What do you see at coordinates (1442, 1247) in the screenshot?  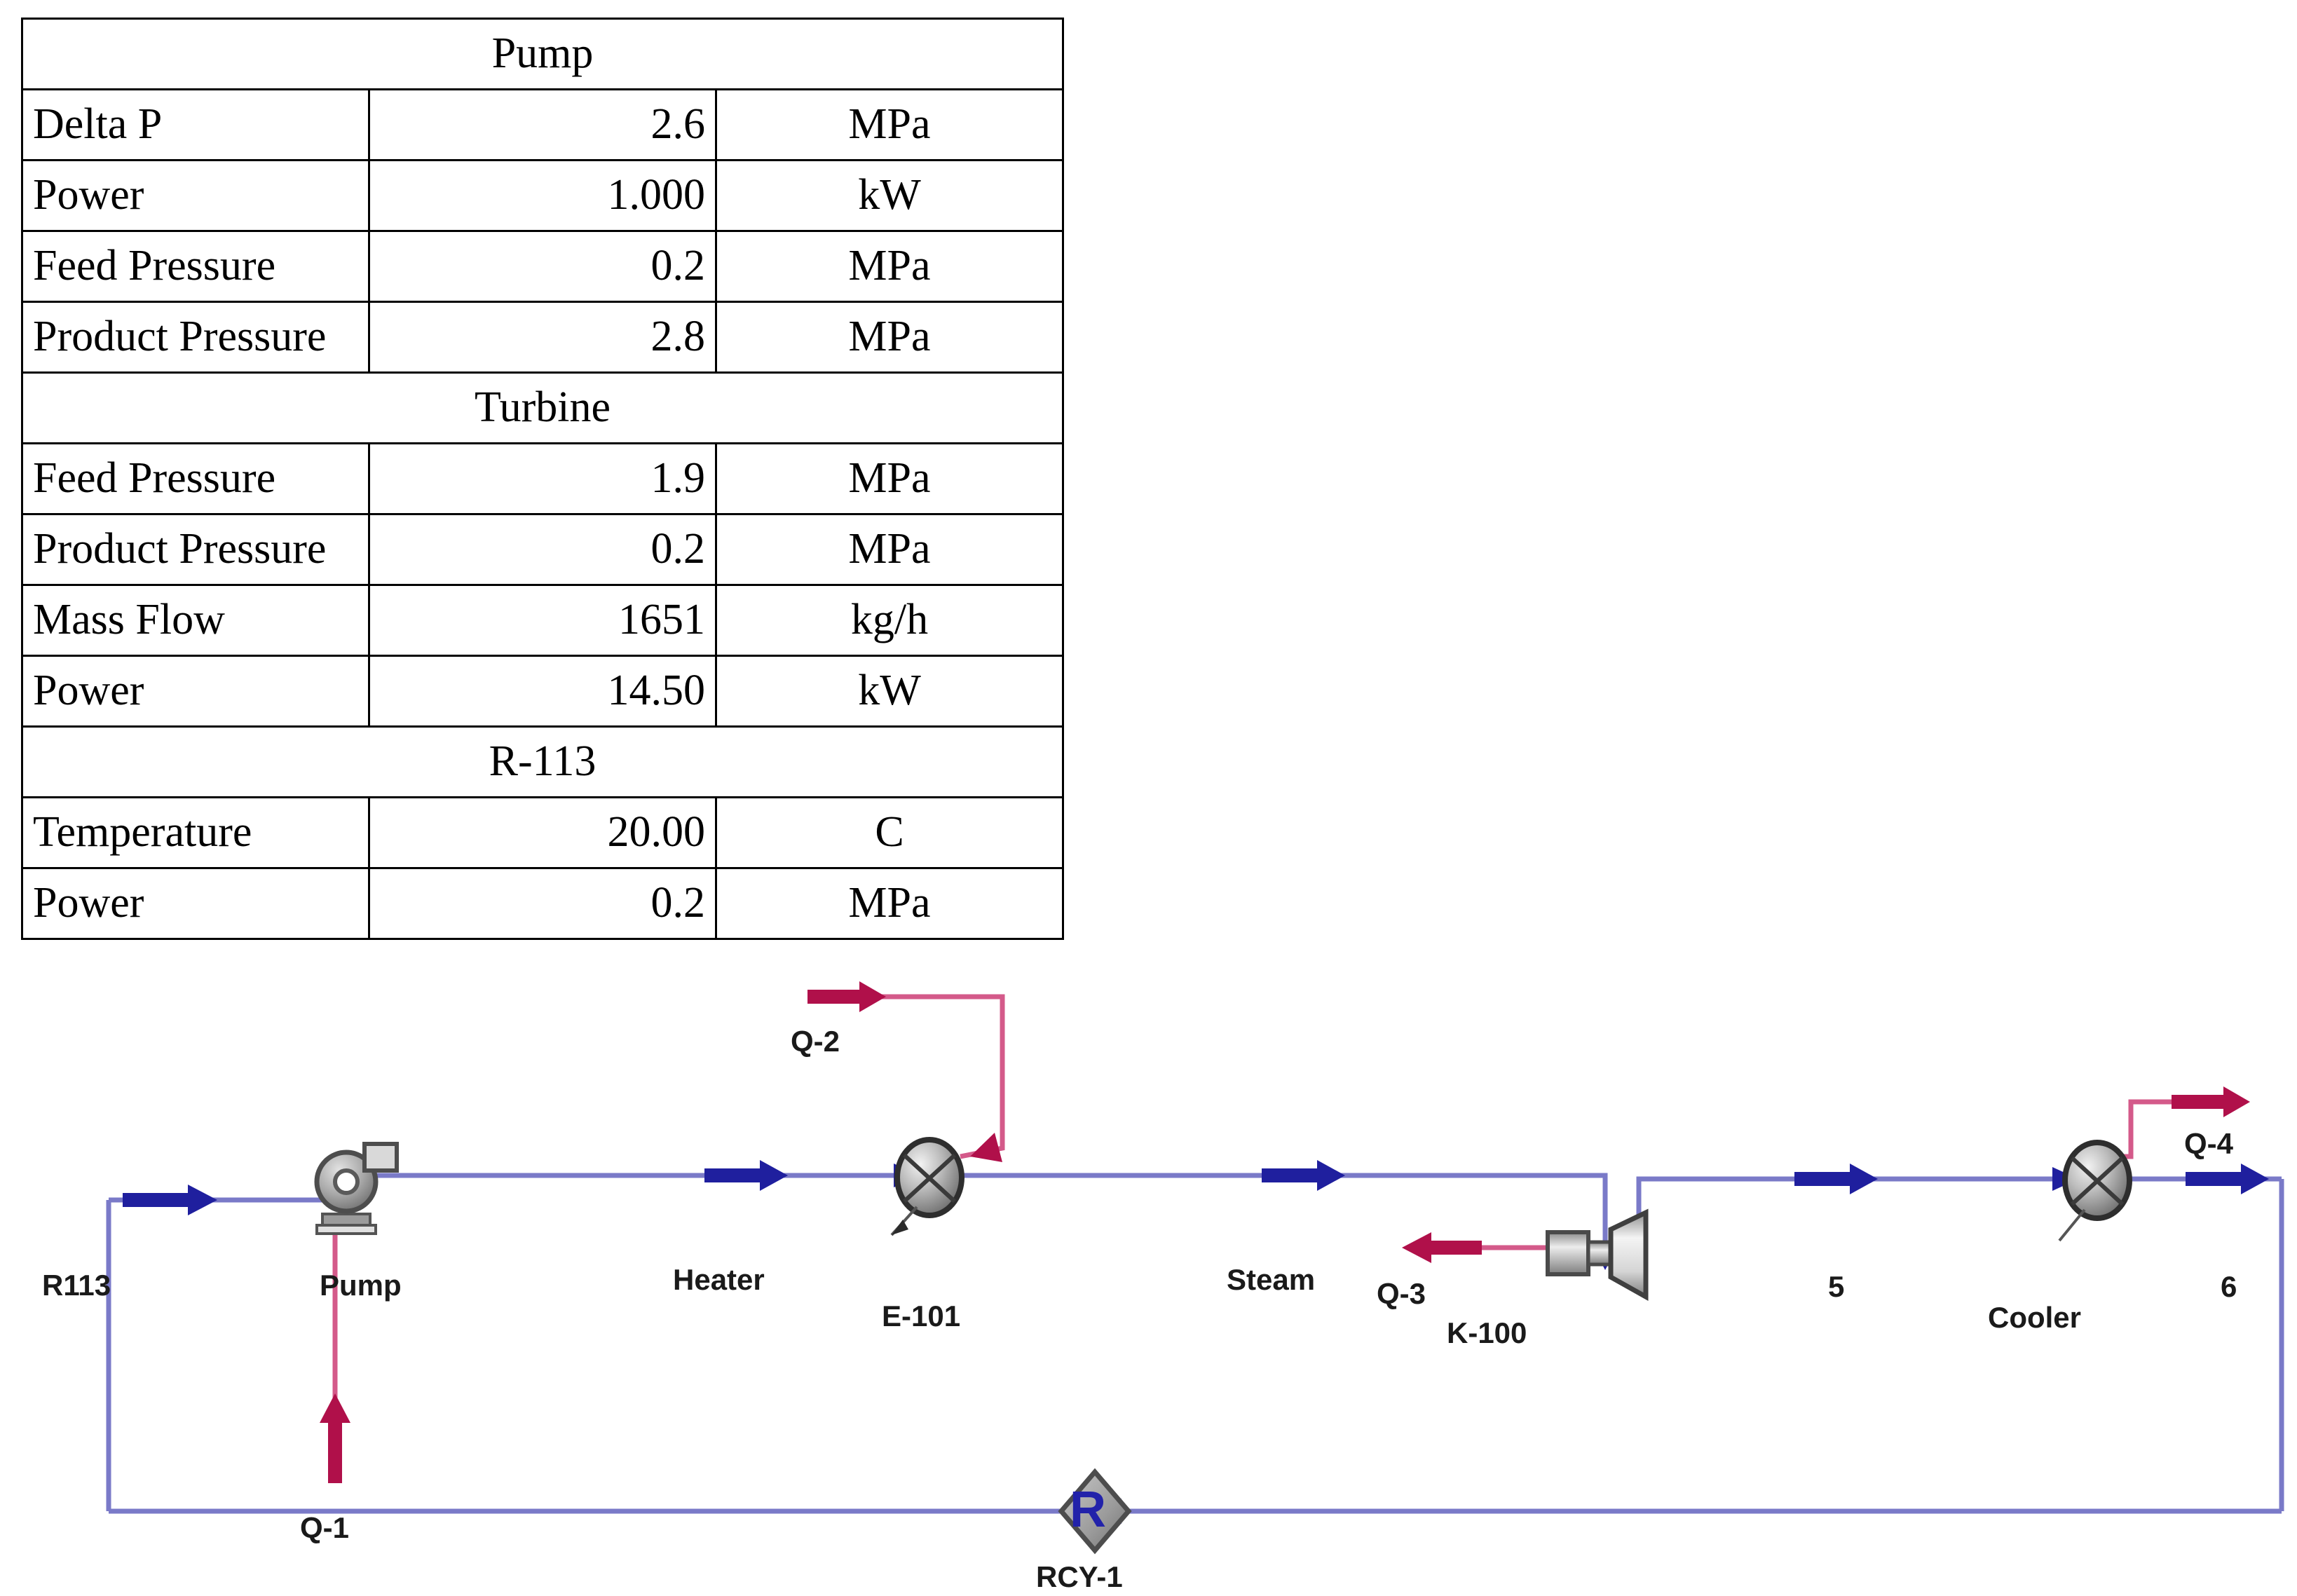 I see `stream-arrow-q3` at bounding box center [1442, 1247].